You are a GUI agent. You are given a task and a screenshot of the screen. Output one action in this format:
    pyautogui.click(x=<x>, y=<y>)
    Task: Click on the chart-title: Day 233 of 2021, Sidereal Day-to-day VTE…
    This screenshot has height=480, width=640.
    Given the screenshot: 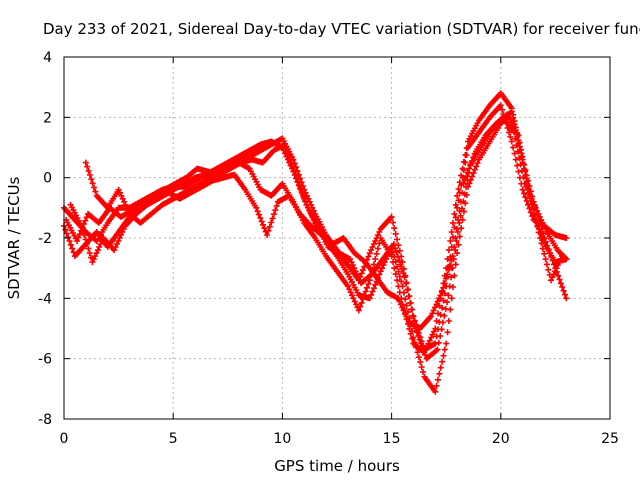 What is the action you would take?
    pyautogui.click(x=341, y=29)
    